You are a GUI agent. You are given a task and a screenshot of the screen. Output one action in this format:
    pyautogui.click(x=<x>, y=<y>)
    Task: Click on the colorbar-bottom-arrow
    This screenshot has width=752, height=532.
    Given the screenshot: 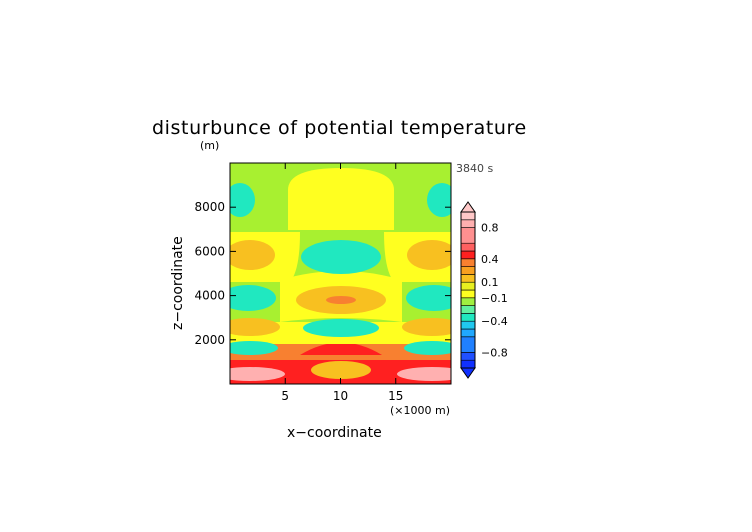 What is the action you would take?
    pyautogui.click(x=468, y=373)
    